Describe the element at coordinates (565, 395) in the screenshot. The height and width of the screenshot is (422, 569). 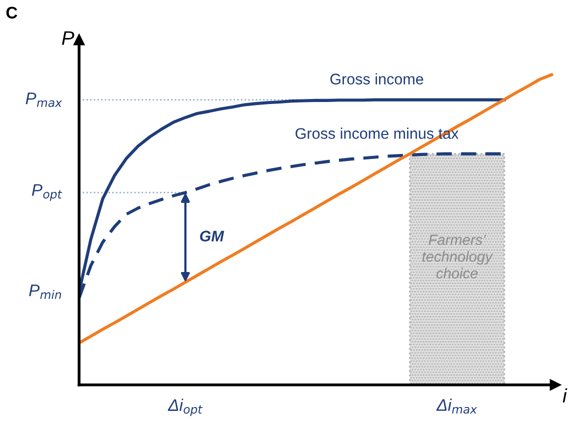
I see `x-axis-title: i` at that location.